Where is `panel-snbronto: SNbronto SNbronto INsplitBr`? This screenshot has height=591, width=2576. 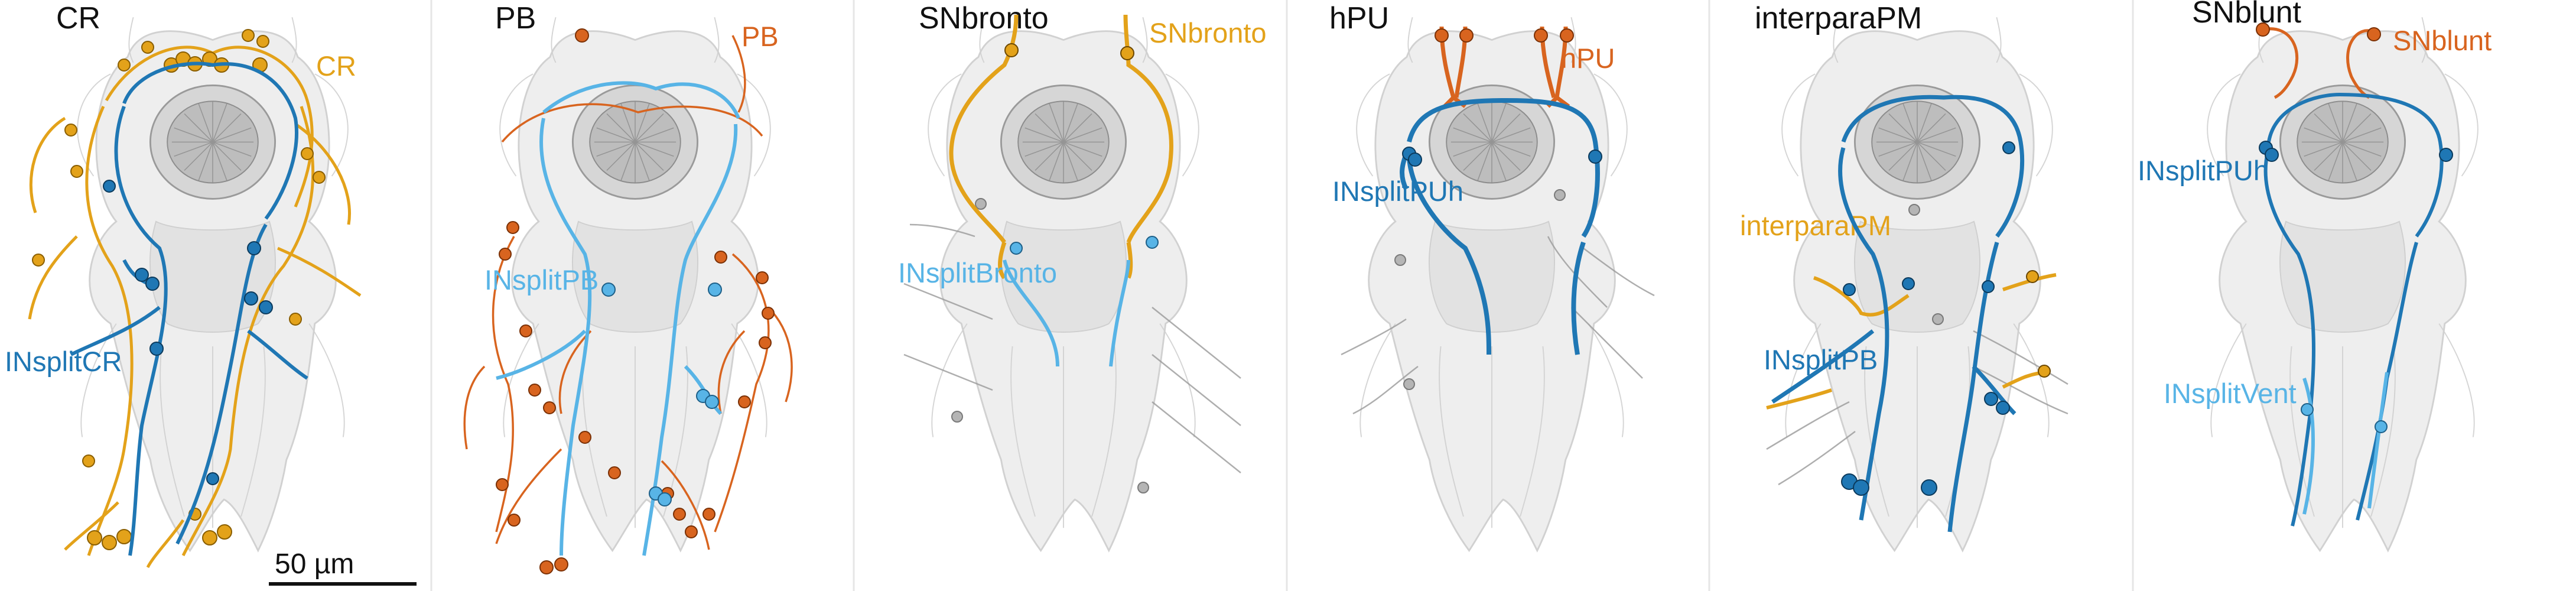 panel-snbronto: SNbronto SNbronto INsplitBr is located at coordinates (1082, 276).